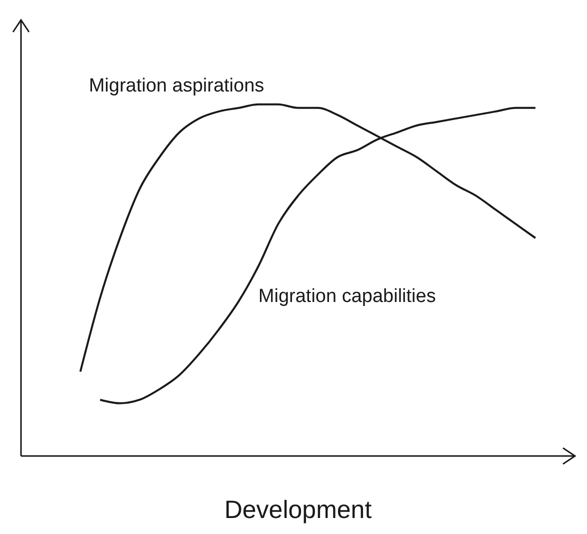 The width and height of the screenshot is (587, 534). What do you see at coordinates (298, 510) in the screenshot?
I see `x-axis-title: Development` at bounding box center [298, 510].